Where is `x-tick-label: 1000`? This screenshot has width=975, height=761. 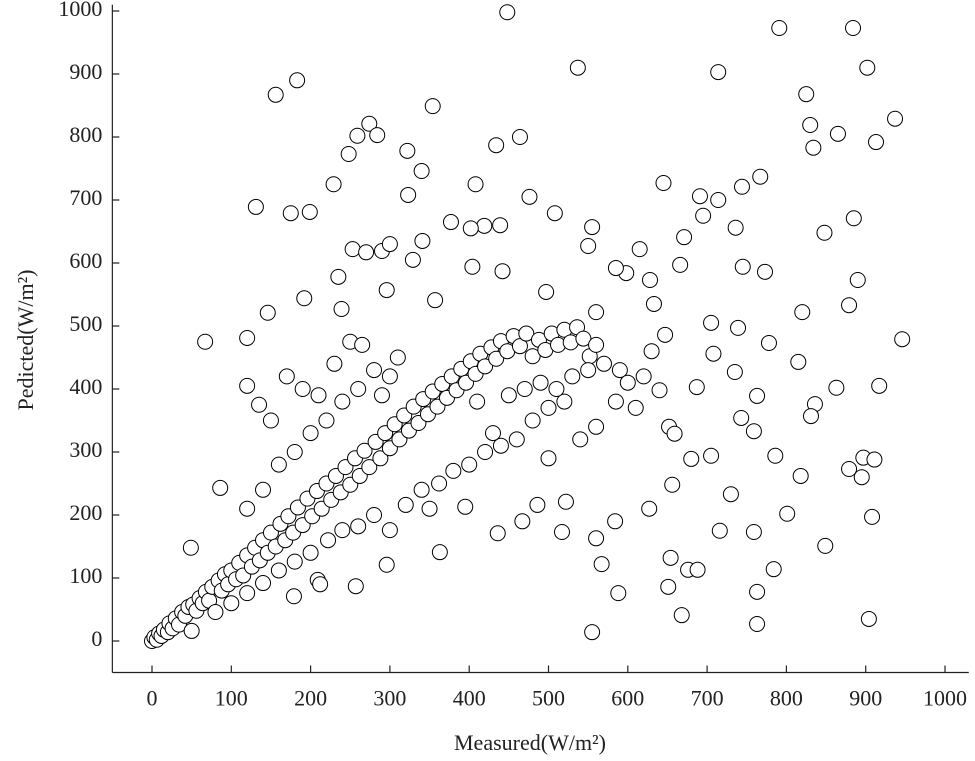
x-tick-label: 1000 is located at coordinates (945, 698).